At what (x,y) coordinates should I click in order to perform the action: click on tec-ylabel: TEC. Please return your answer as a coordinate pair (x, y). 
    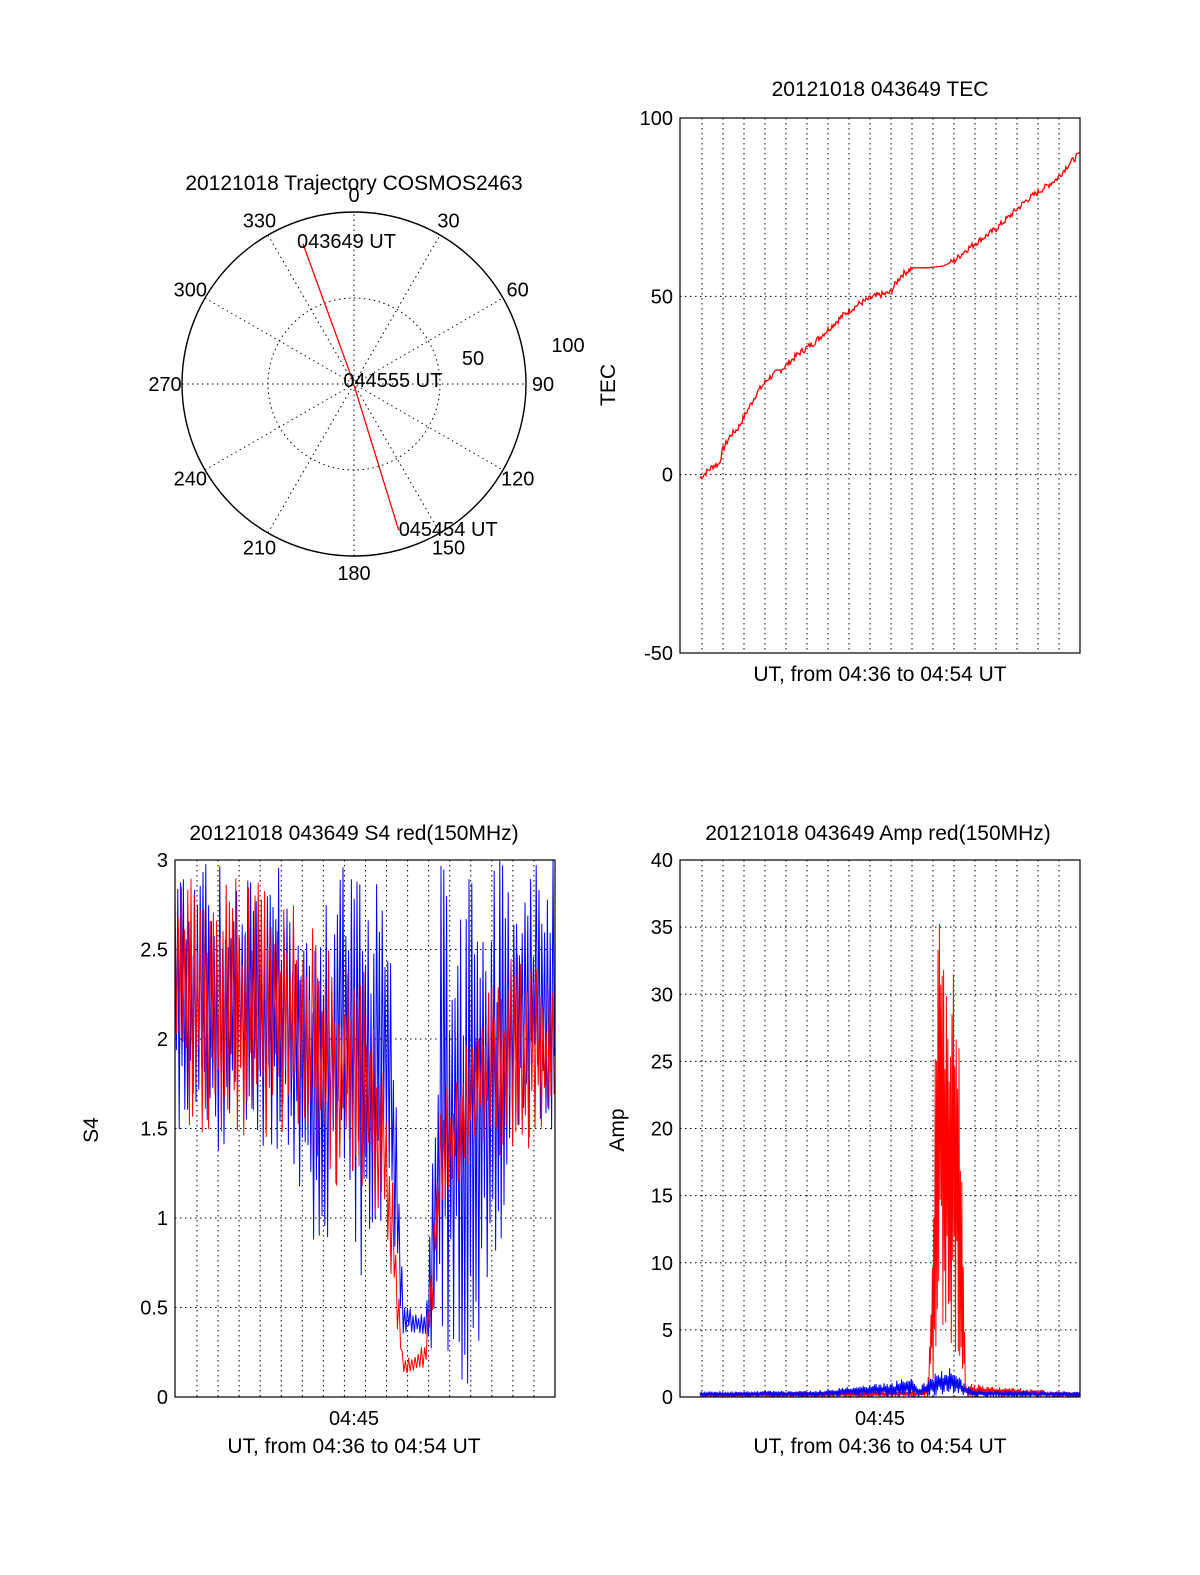
    Looking at the image, I should click on (608, 385).